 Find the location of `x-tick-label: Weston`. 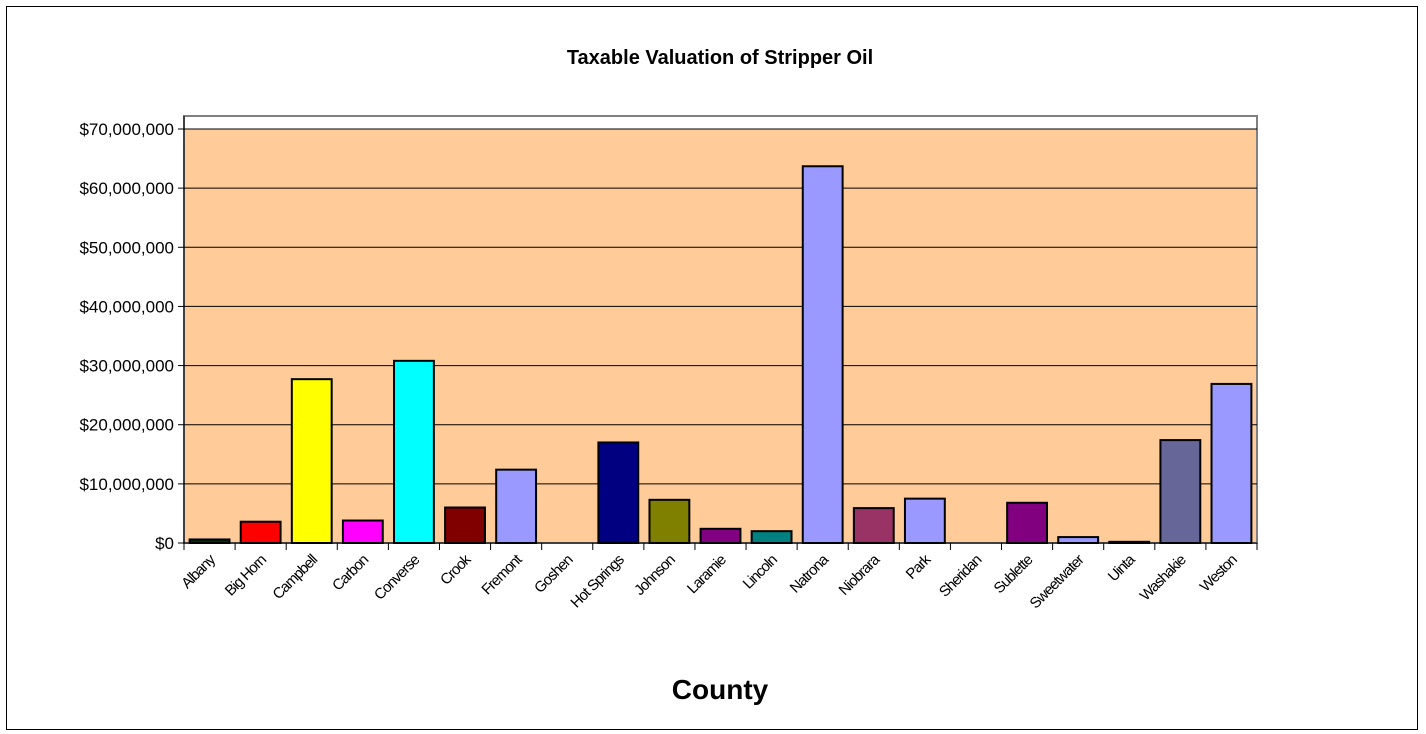

x-tick-label: Weston is located at coordinates (1219, 573).